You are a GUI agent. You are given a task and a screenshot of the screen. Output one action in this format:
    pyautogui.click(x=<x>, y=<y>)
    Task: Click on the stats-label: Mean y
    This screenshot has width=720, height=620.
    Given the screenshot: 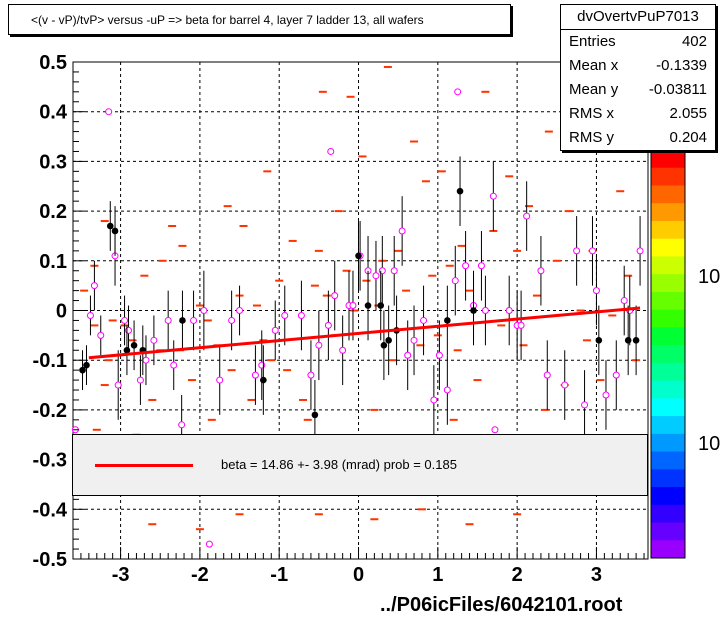 What is the action you would take?
    pyautogui.click(x=594, y=89)
    